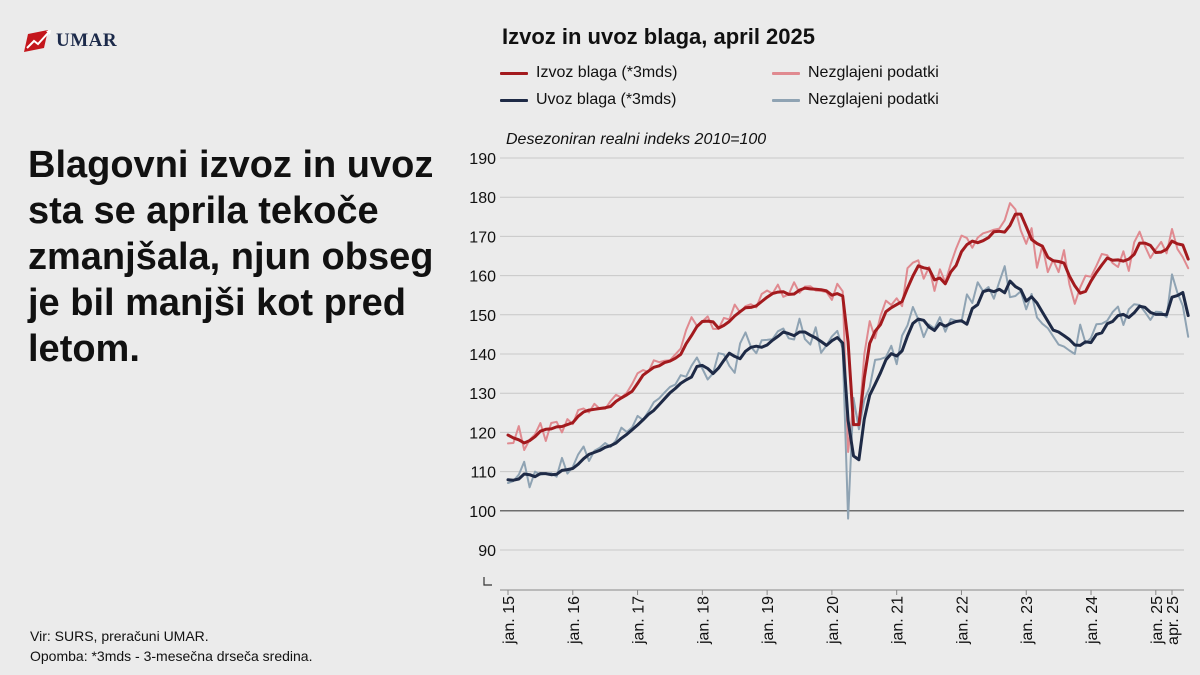 Image resolution: width=1200 pixels, height=675 pixels. Describe the element at coordinates (873, 99) in the screenshot. I see `legend-label-import-raw: Nezglajeni podatki` at that location.